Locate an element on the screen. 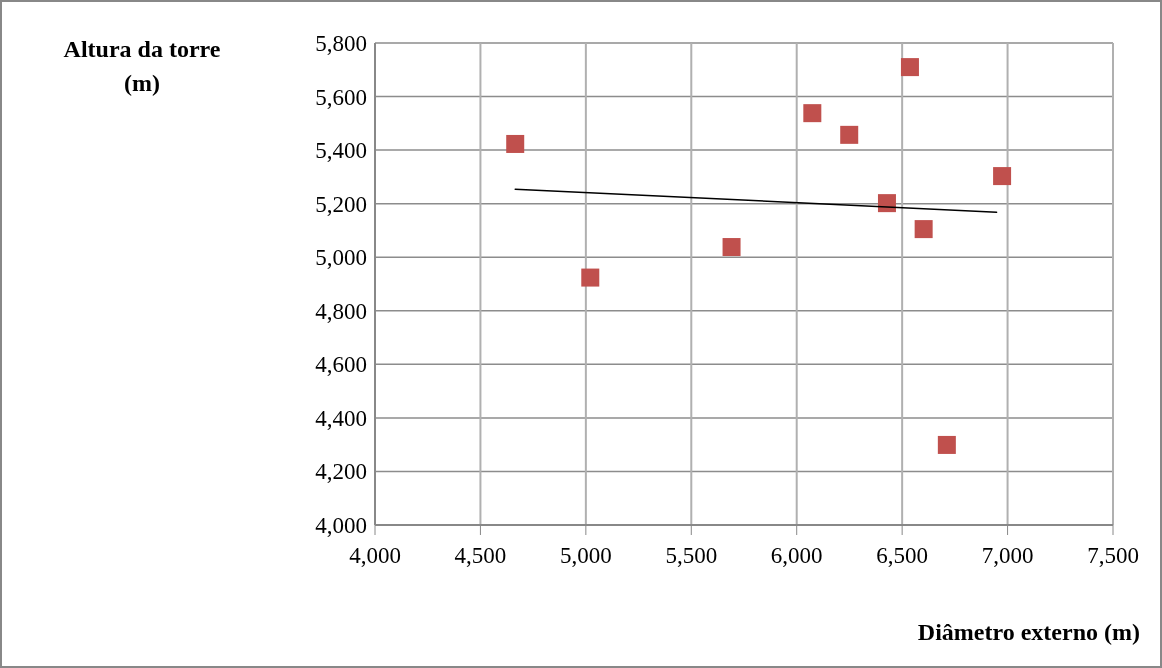  y-tick-label: 4,200 is located at coordinates (341, 472).